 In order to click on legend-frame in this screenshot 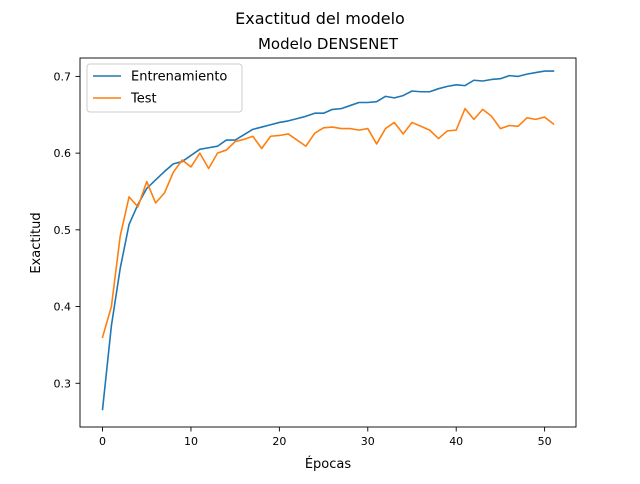, I will do `click(164, 88)`.